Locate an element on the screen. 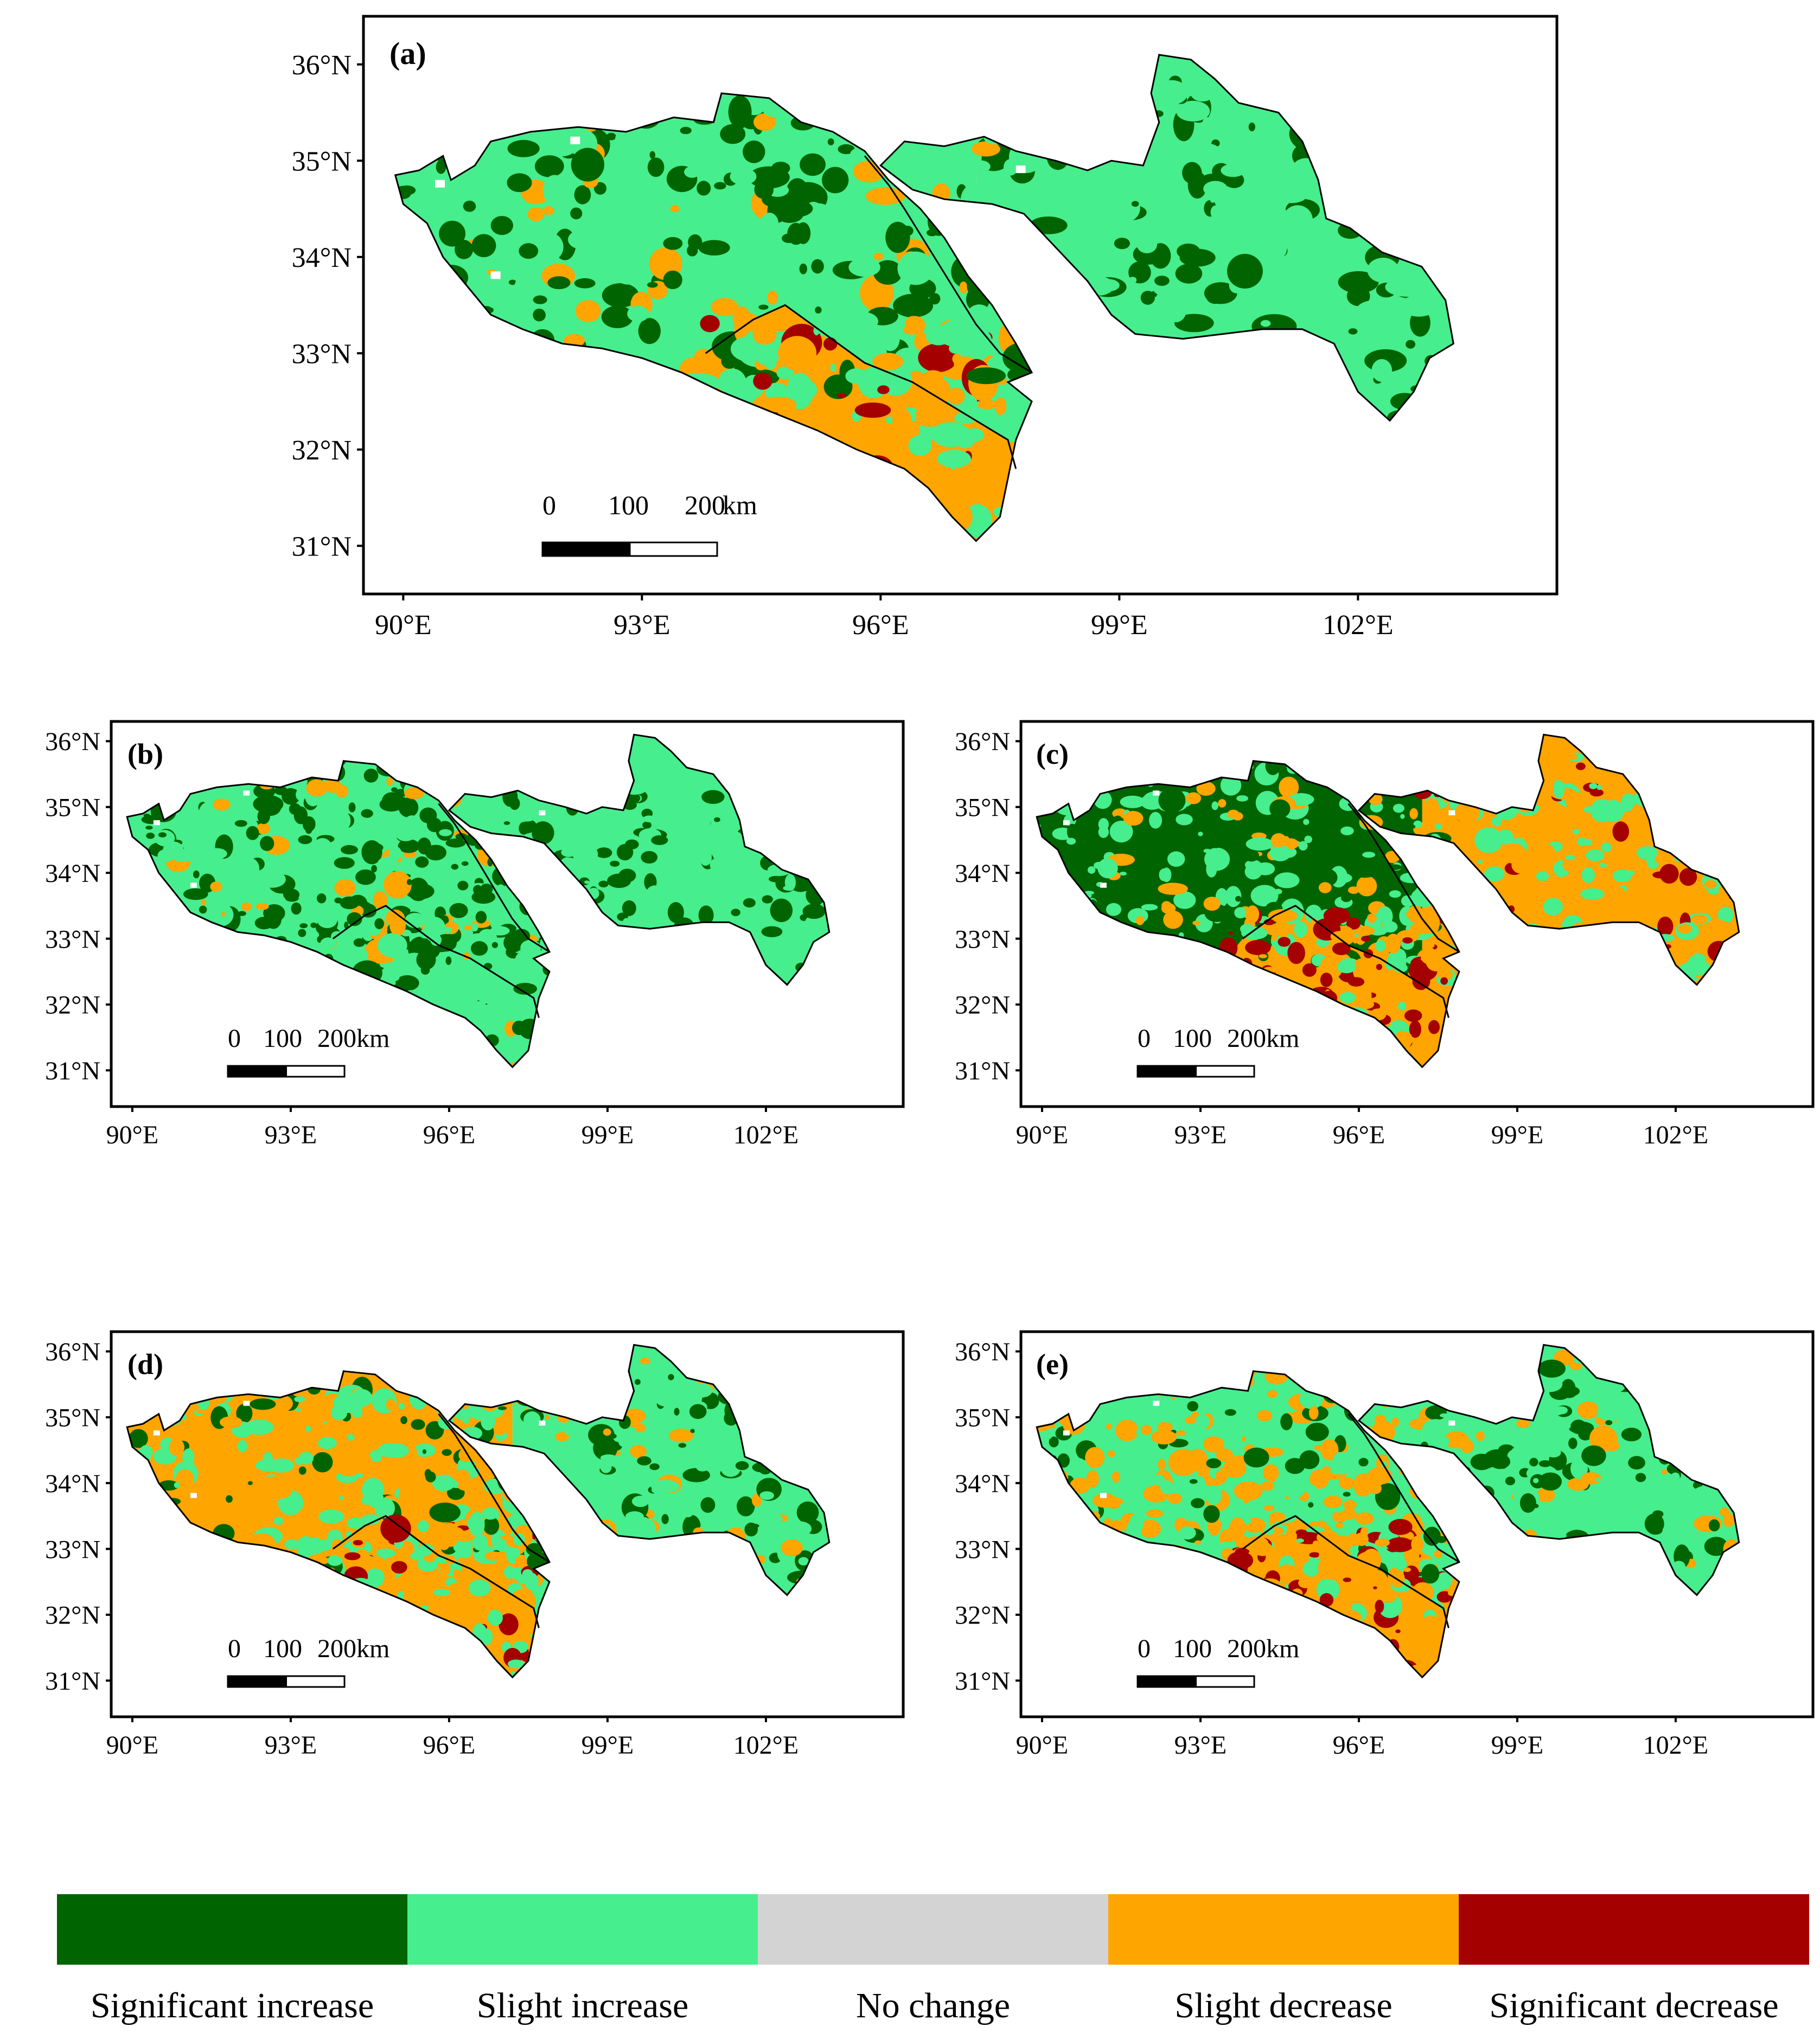 The width and height of the screenshot is (1820, 2039). y-tick-label: 32°N is located at coordinates (72, 1615).